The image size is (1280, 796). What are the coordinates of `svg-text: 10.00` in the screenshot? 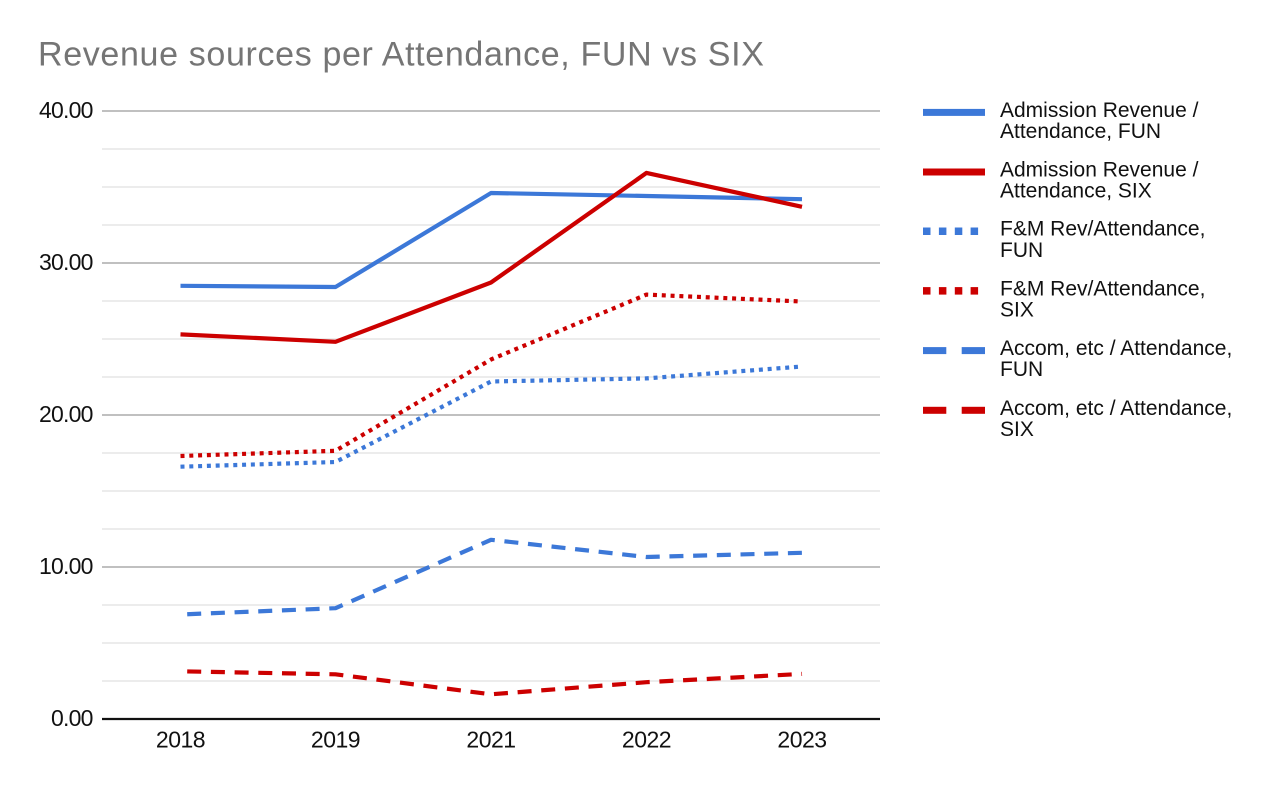 It's located at (66, 566).